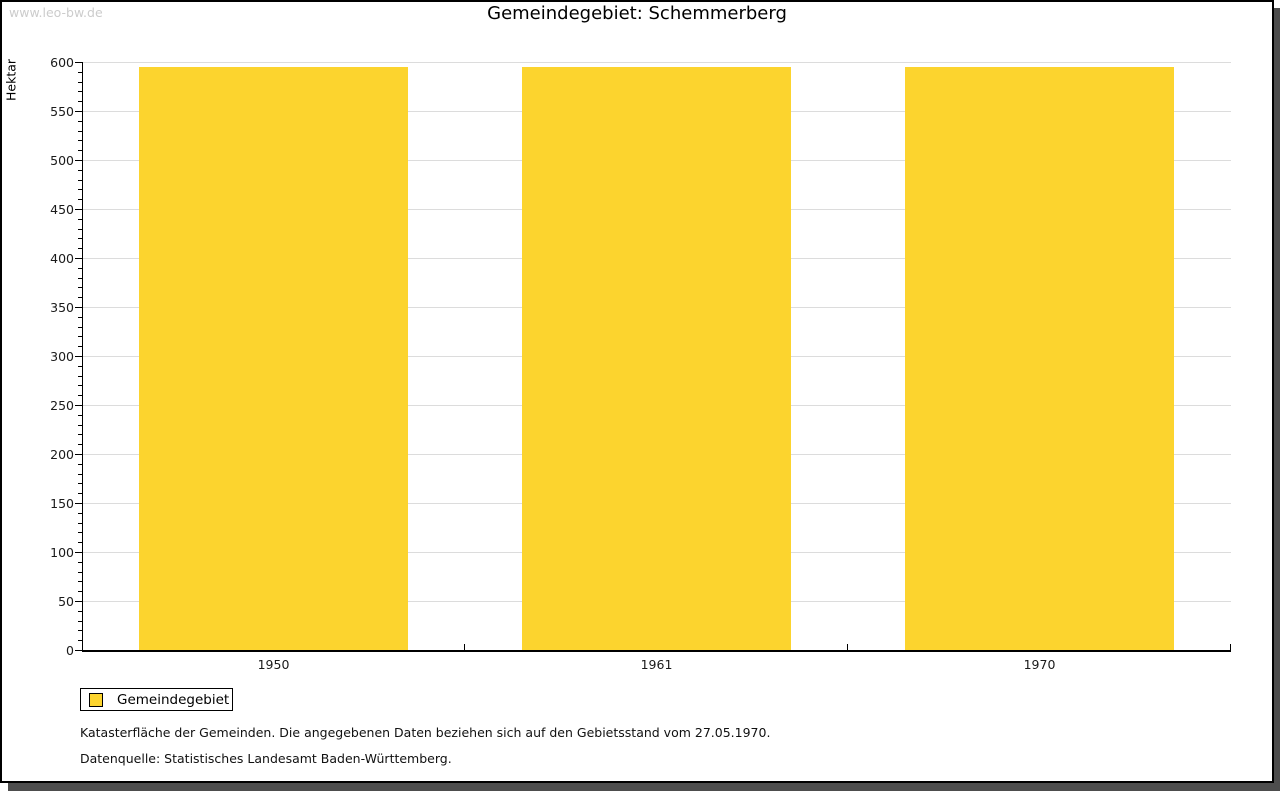 This screenshot has height=791, width=1280. What do you see at coordinates (62, 160) in the screenshot?
I see `y-tick-label-500: 500` at bounding box center [62, 160].